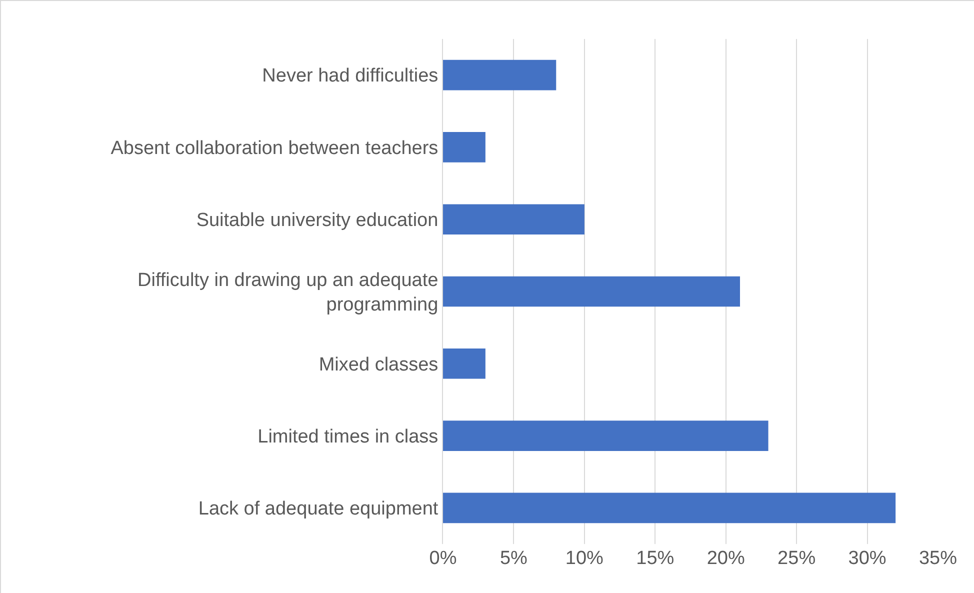  What do you see at coordinates (725, 558) in the screenshot?
I see `x-tick-label: 20%` at bounding box center [725, 558].